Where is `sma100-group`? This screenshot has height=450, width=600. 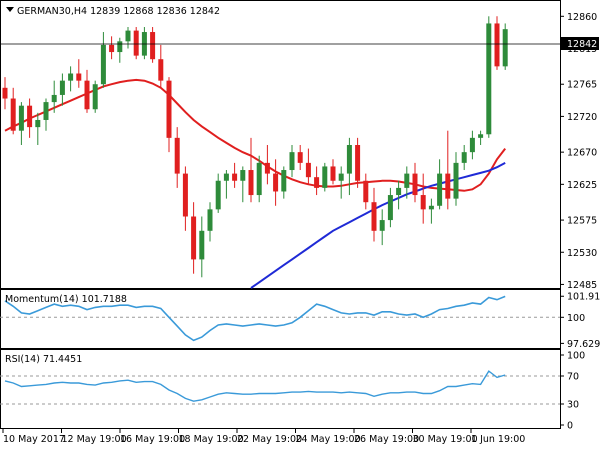
sma100-group is located at coordinates (378, 225).